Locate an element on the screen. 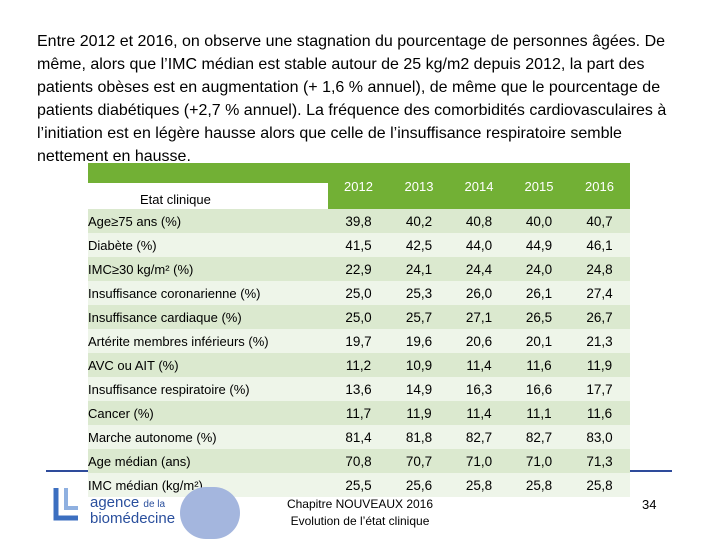  table-row: AVC ou AIT (%) 11,2 10,9 11,4 11,6 11,9 is located at coordinates (359, 365).